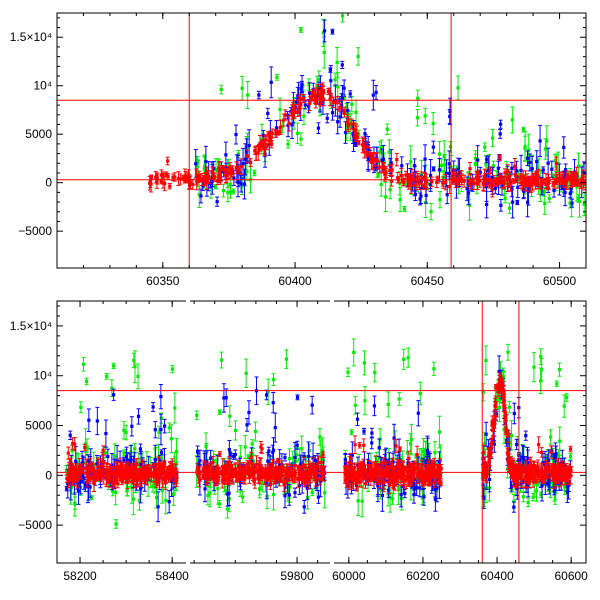 The height and width of the screenshot is (600, 600). I want to click on axis-break-top, so click(332, 300).